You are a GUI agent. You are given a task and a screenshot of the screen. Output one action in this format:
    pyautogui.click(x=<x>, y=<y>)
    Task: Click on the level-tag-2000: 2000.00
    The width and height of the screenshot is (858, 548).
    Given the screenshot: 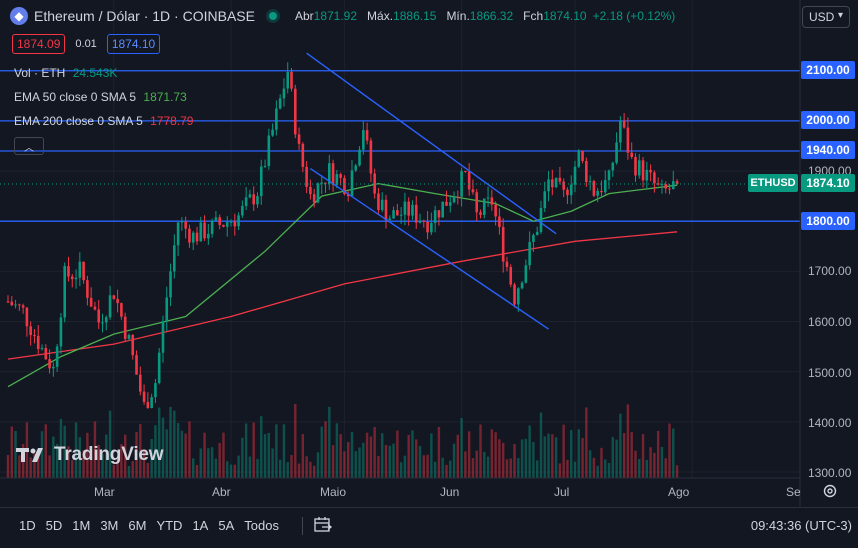 What is the action you would take?
    pyautogui.click(x=828, y=120)
    